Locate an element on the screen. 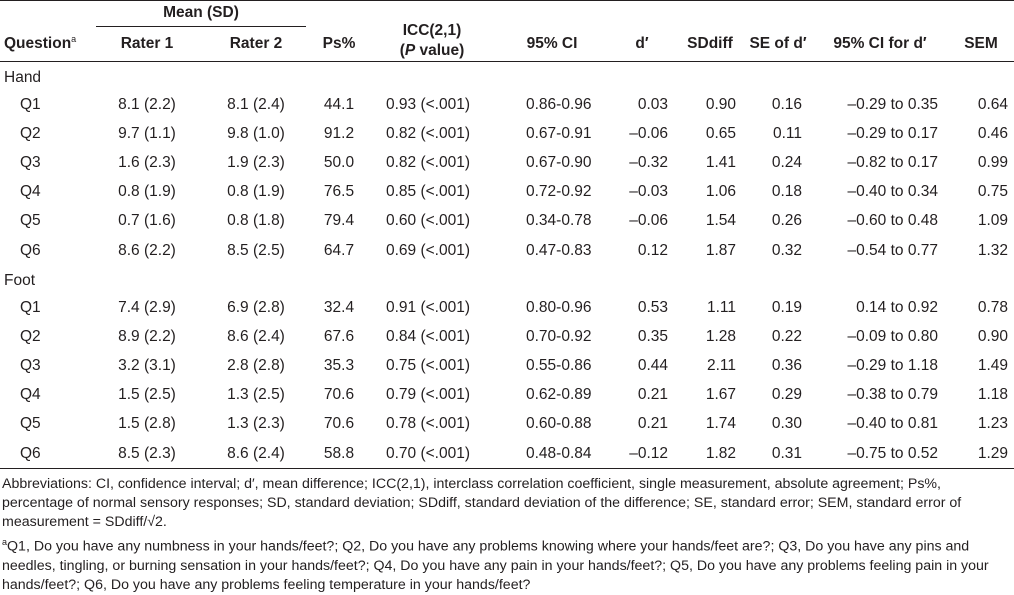  rater2-cell: 1.9 (2.3) is located at coordinates (256, 162).